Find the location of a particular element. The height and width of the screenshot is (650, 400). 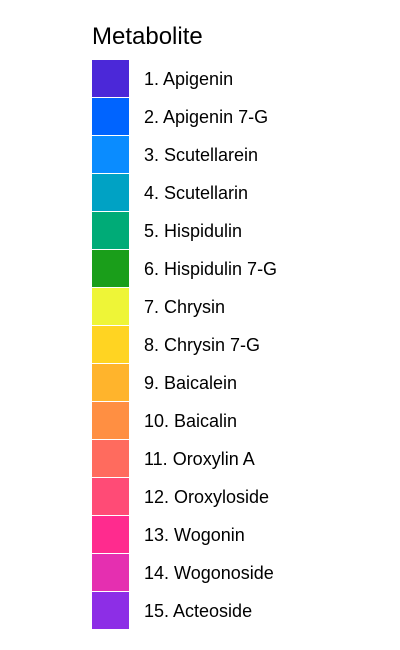

legend-entry: 12. Oroxyloside is located at coordinates (242, 497).